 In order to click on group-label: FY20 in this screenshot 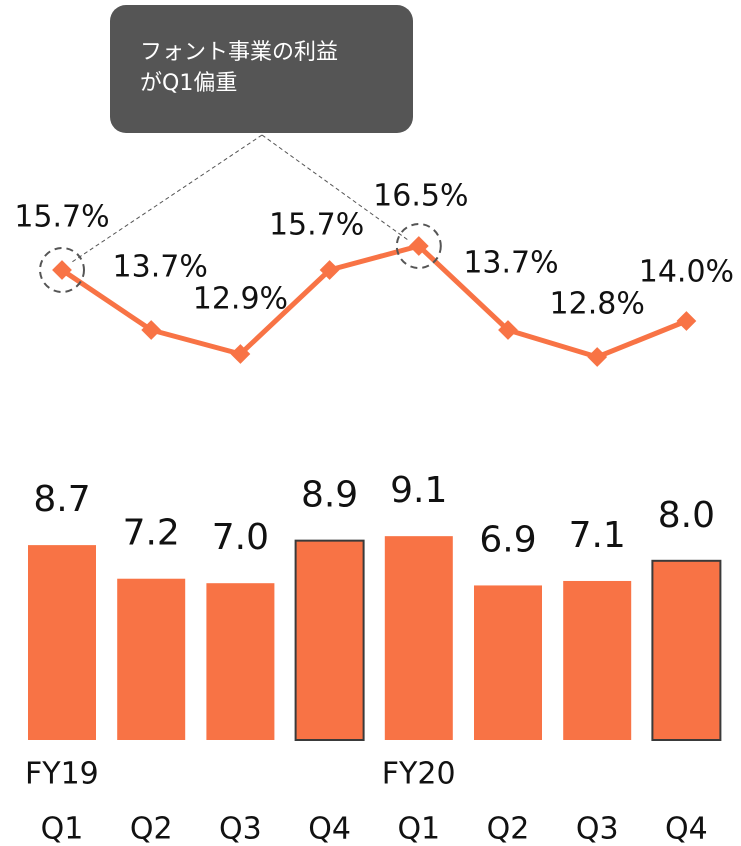, I will do `click(419, 774)`.